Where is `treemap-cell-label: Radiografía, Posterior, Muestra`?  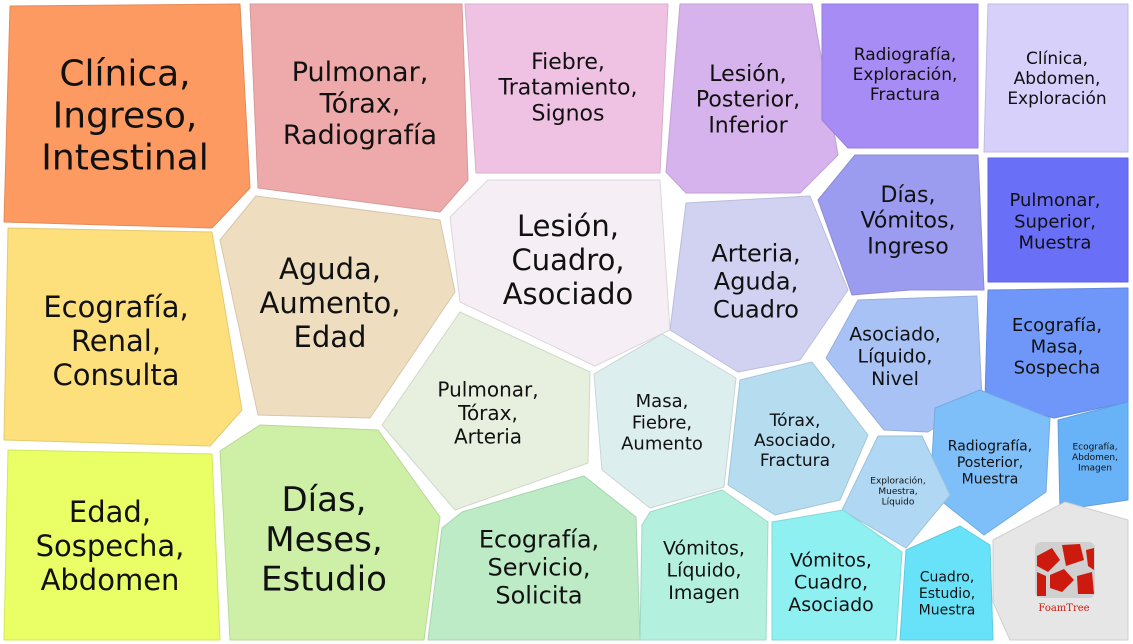 treemap-cell-label: Radiografía, Posterior, Muestra is located at coordinates (990, 463).